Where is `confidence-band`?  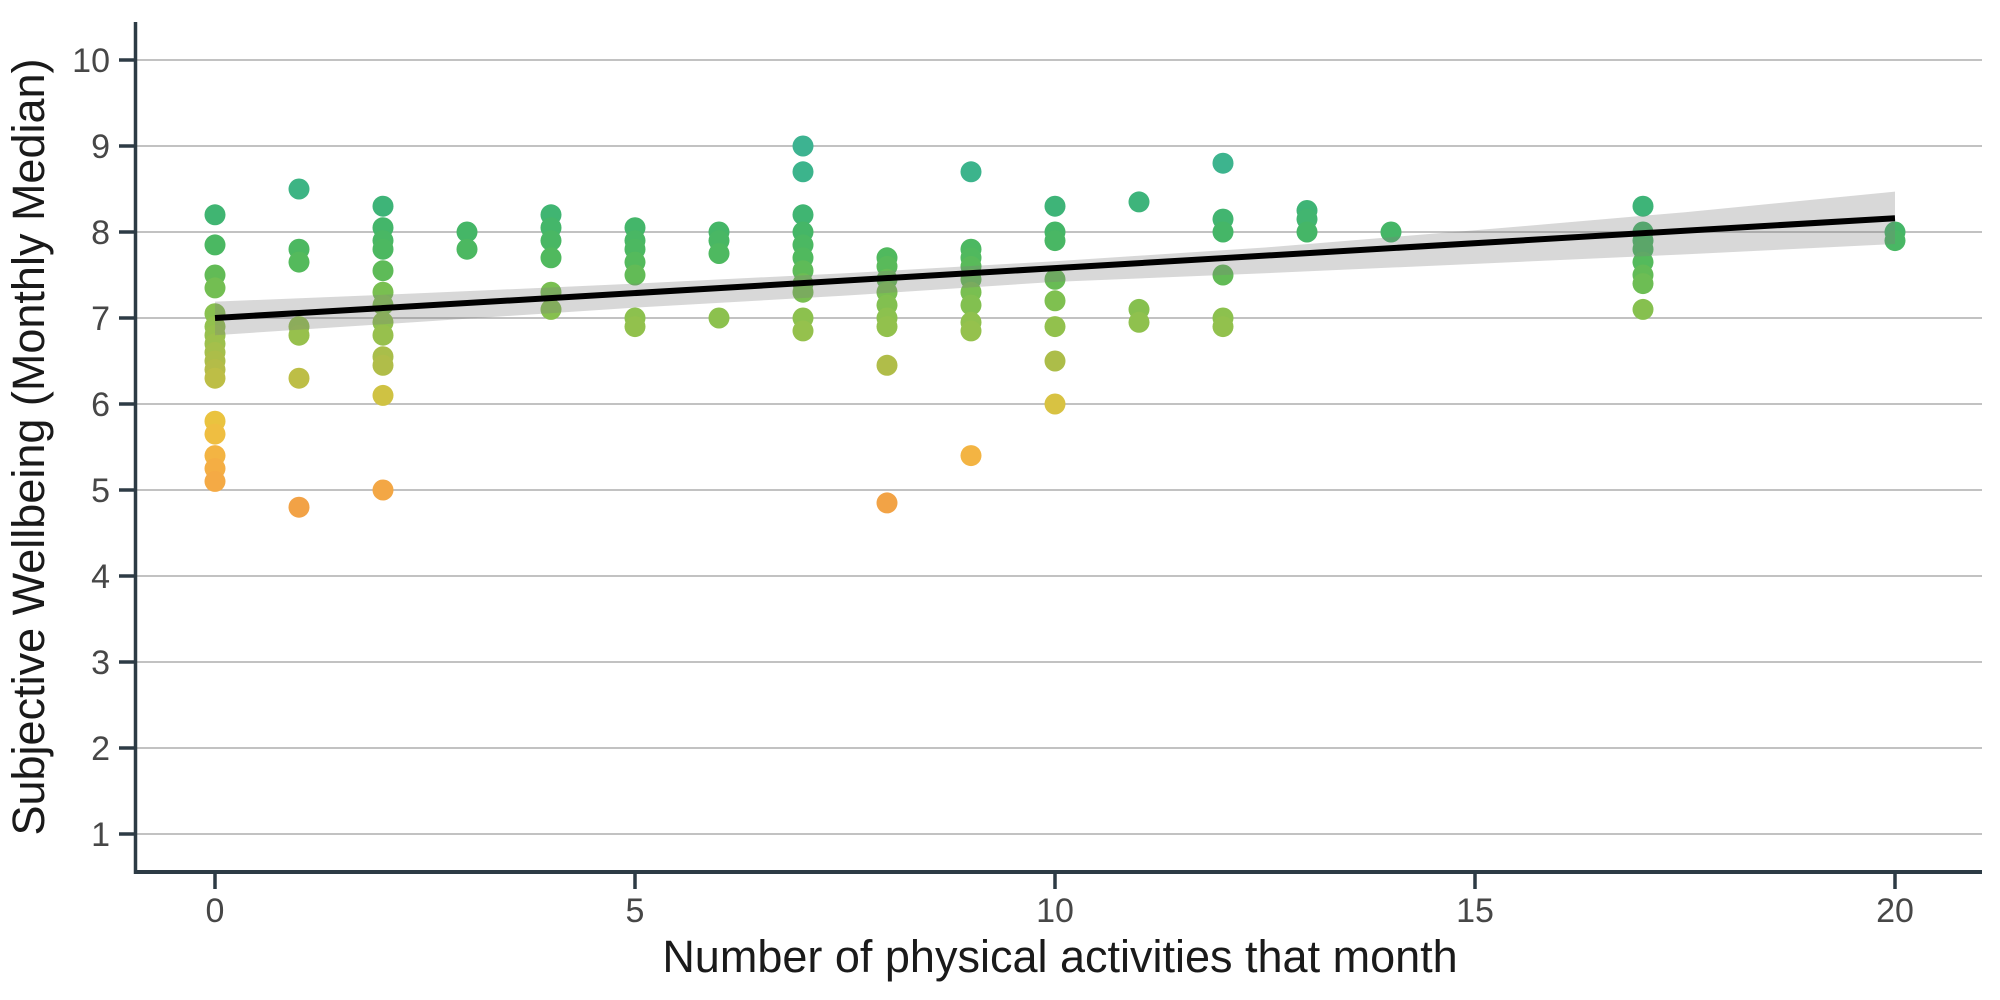
confidence-band is located at coordinates (1055, 263).